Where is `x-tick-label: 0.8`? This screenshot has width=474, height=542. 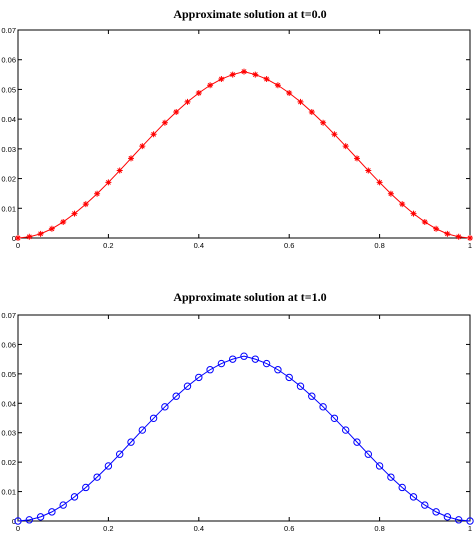 x-tick-label: 0.8 is located at coordinates (379, 528).